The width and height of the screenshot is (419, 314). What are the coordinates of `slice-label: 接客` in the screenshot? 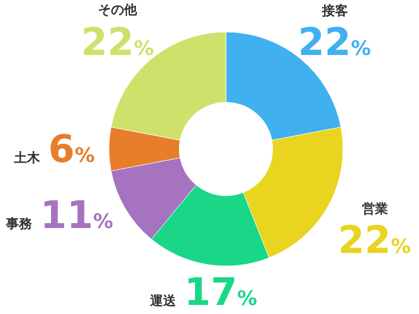 It's located at (334, 11).